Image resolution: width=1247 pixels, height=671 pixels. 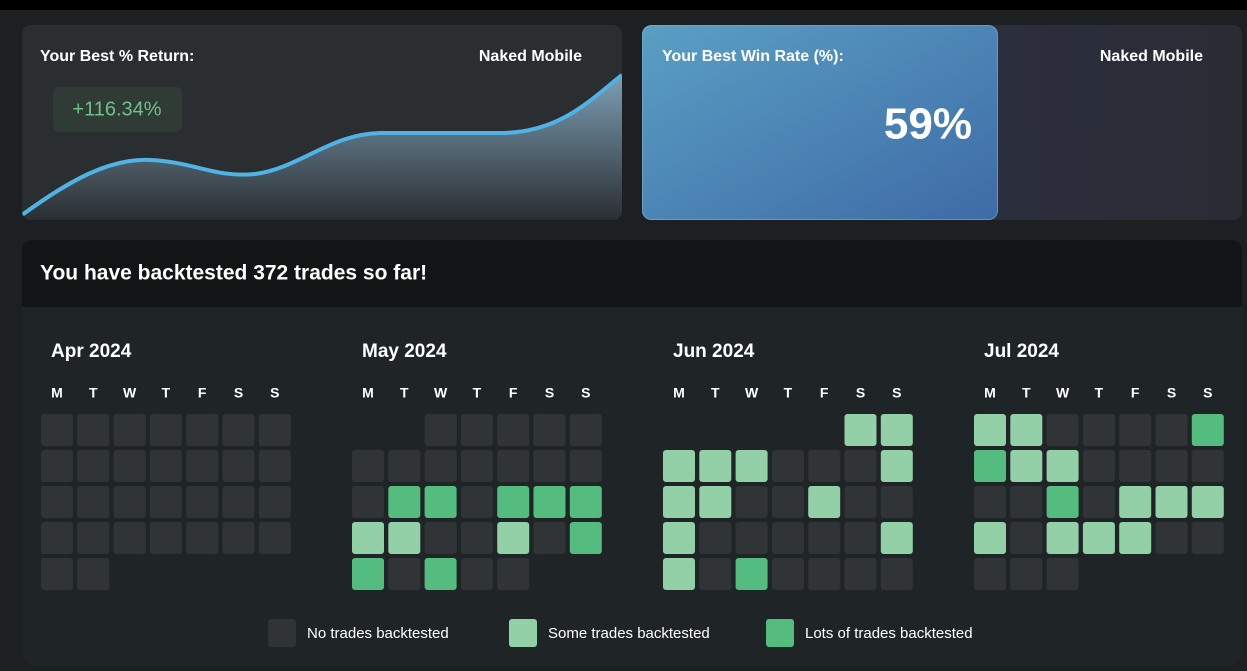 What do you see at coordinates (1021, 351) in the screenshot?
I see `month-title: Jul 2024` at bounding box center [1021, 351].